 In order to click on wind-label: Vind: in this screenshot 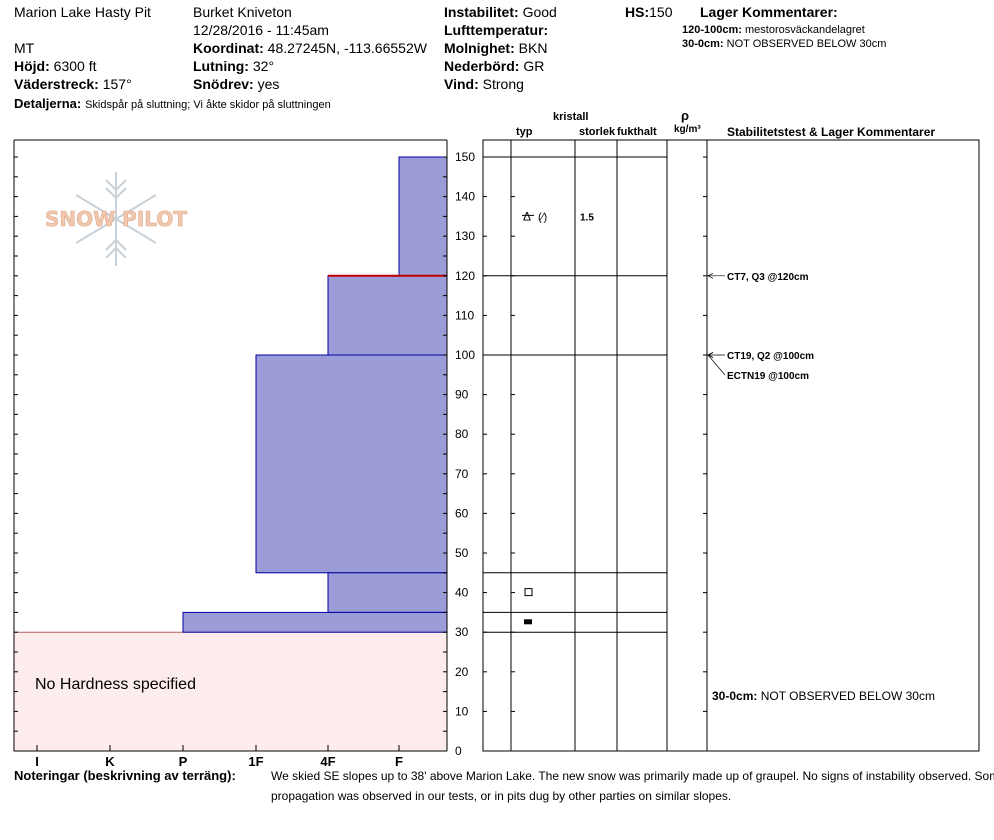, I will do `click(461, 84)`.